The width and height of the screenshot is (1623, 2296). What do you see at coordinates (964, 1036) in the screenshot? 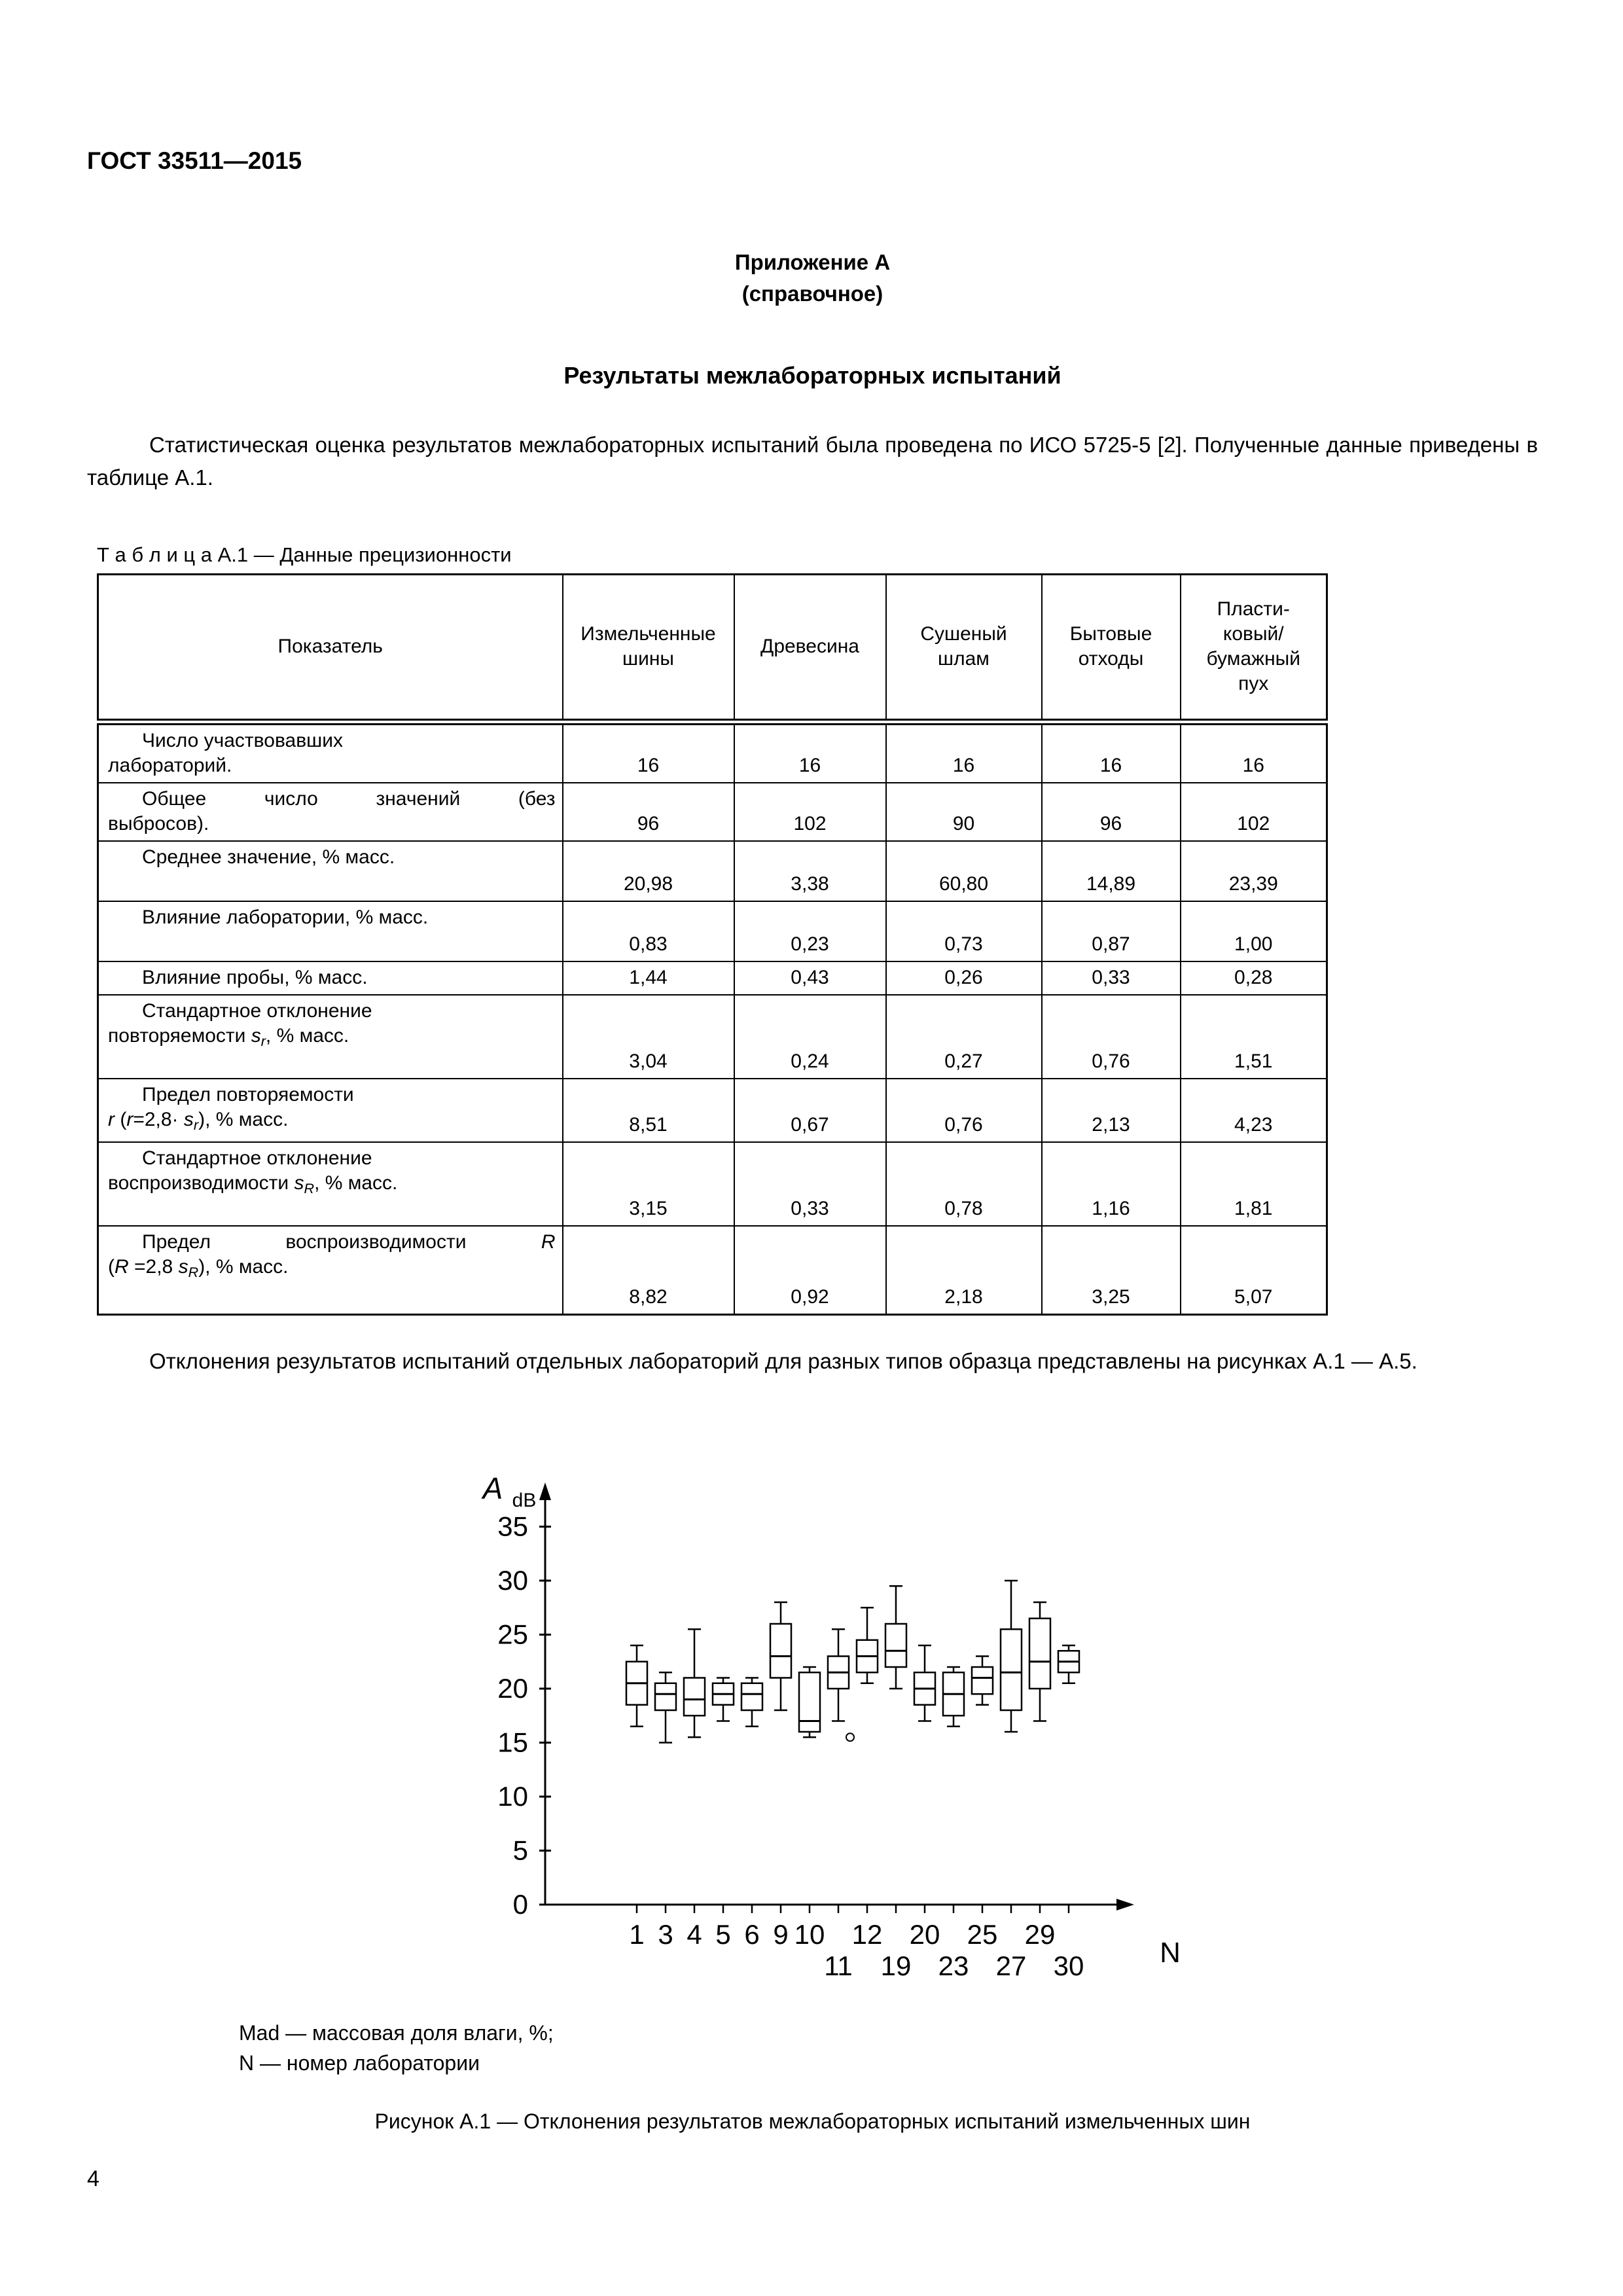
I see `cell-value: 0,27` at bounding box center [964, 1036].